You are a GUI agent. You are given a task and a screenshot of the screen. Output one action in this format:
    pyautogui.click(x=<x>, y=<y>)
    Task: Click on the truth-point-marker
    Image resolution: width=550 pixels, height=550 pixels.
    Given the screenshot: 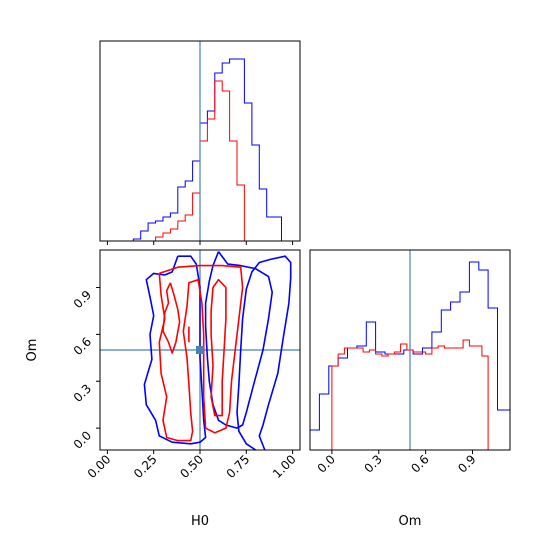 What is the action you would take?
    pyautogui.click(x=200, y=350)
    